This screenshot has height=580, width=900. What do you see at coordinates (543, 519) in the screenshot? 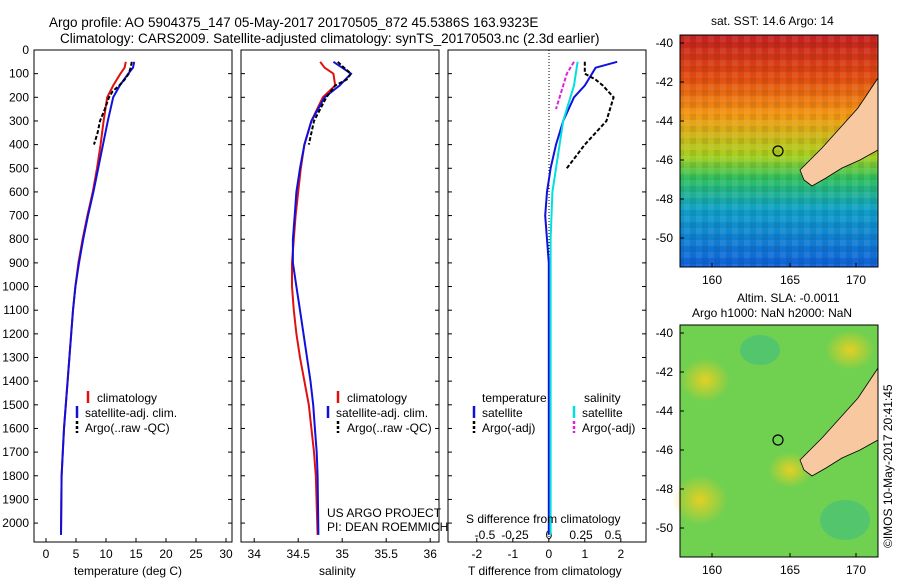
I see `difference-top-xlabel: S difference from climatology` at bounding box center [543, 519].